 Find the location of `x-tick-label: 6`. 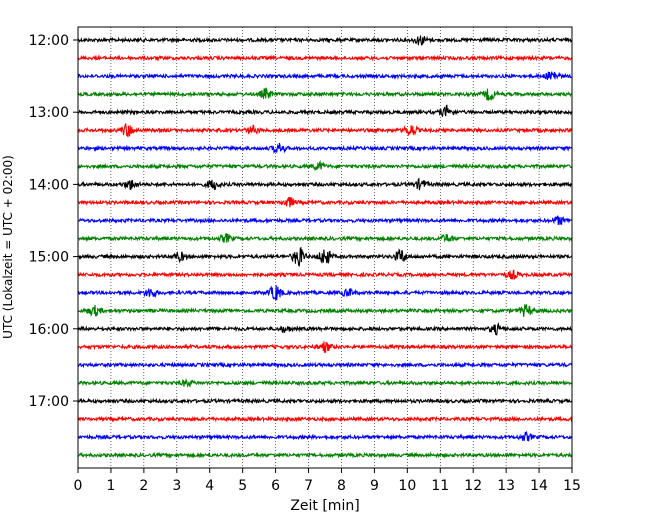

x-tick-label: 6 is located at coordinates (275, 486).